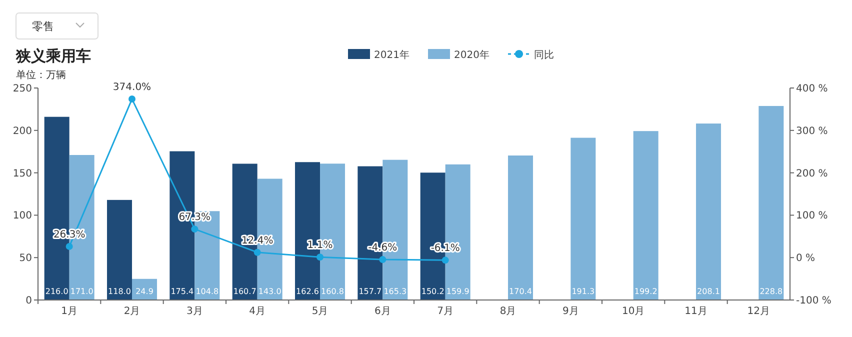 The height and width of the screenshot is (337, 852). I want to click on dropdown-field: 零售, so click(57, 26).